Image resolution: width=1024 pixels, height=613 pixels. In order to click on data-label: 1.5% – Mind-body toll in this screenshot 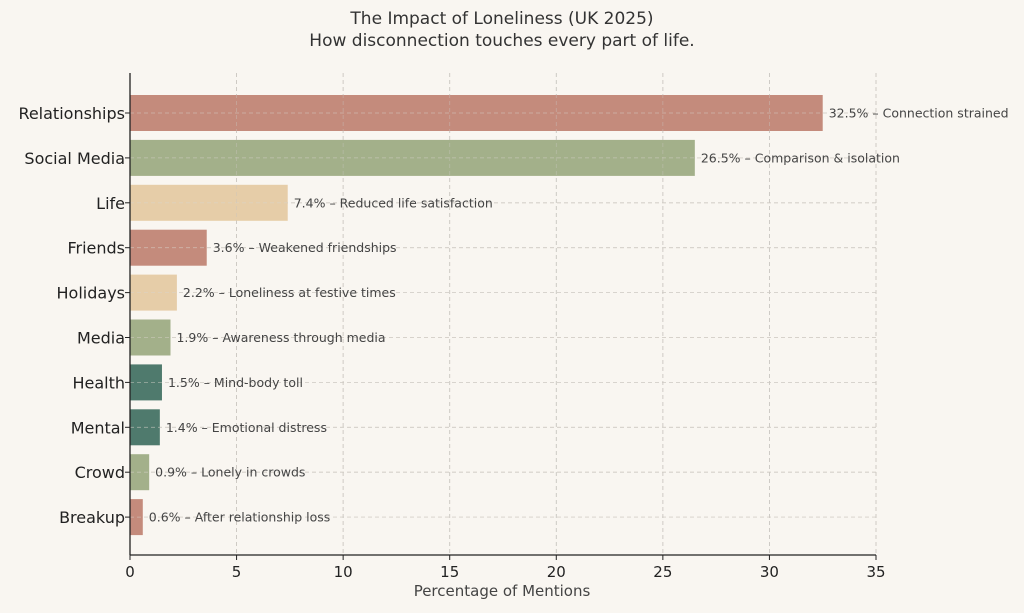, I will do `click(235, 382)`.